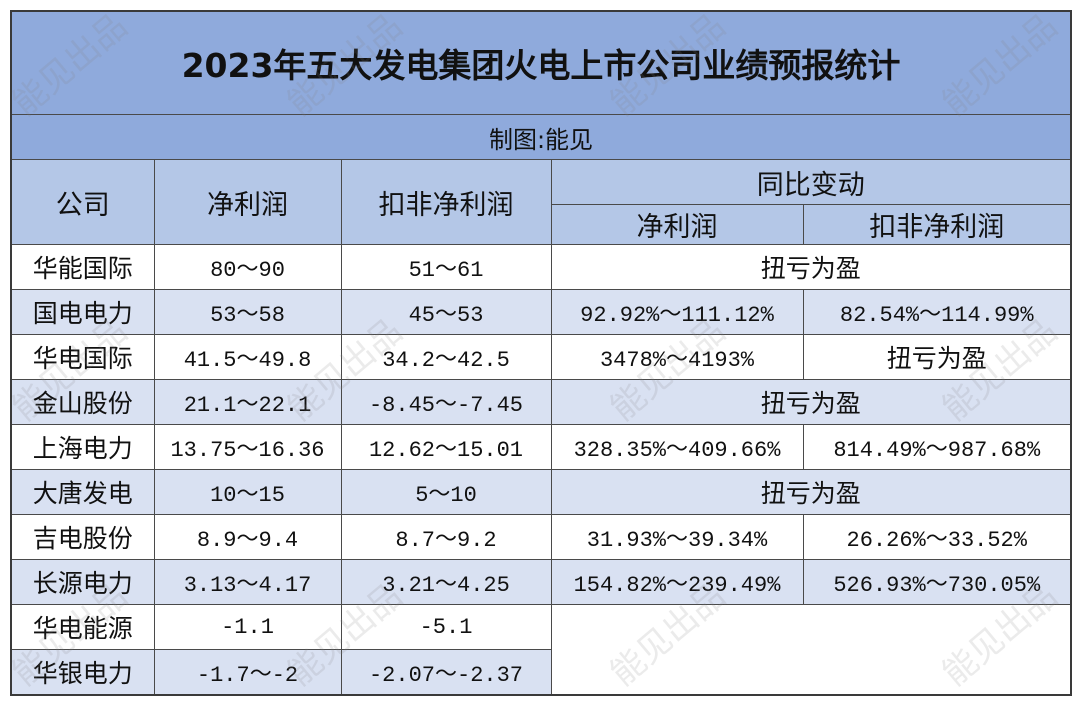 The height and width of the screenshot is (701, 1080). What do you see at coordinates (446, 447) in the screenshot?
I see `deducted-net-profit-cell: 12.62～15.01` at bounding box center [446, 447].